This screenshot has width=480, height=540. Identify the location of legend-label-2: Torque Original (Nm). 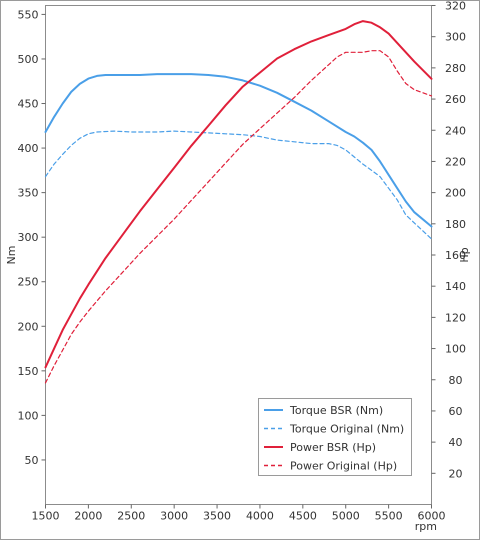
(346, 429).